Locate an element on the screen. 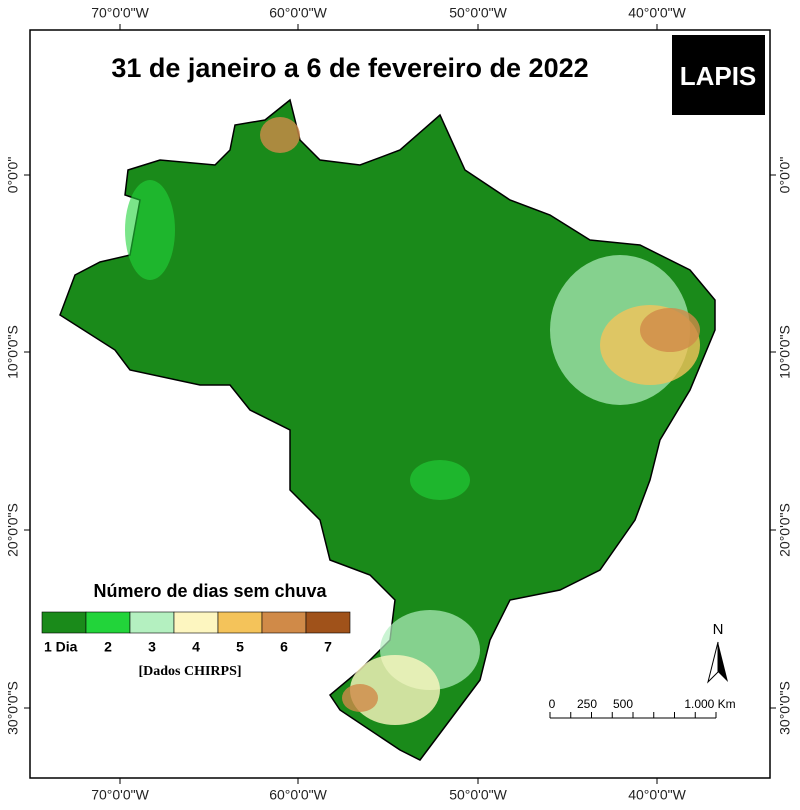 Image resolution: width=800 pixels, height=810 pixels. scale-label: 1.000 Km is located at coordinates (709, 704).